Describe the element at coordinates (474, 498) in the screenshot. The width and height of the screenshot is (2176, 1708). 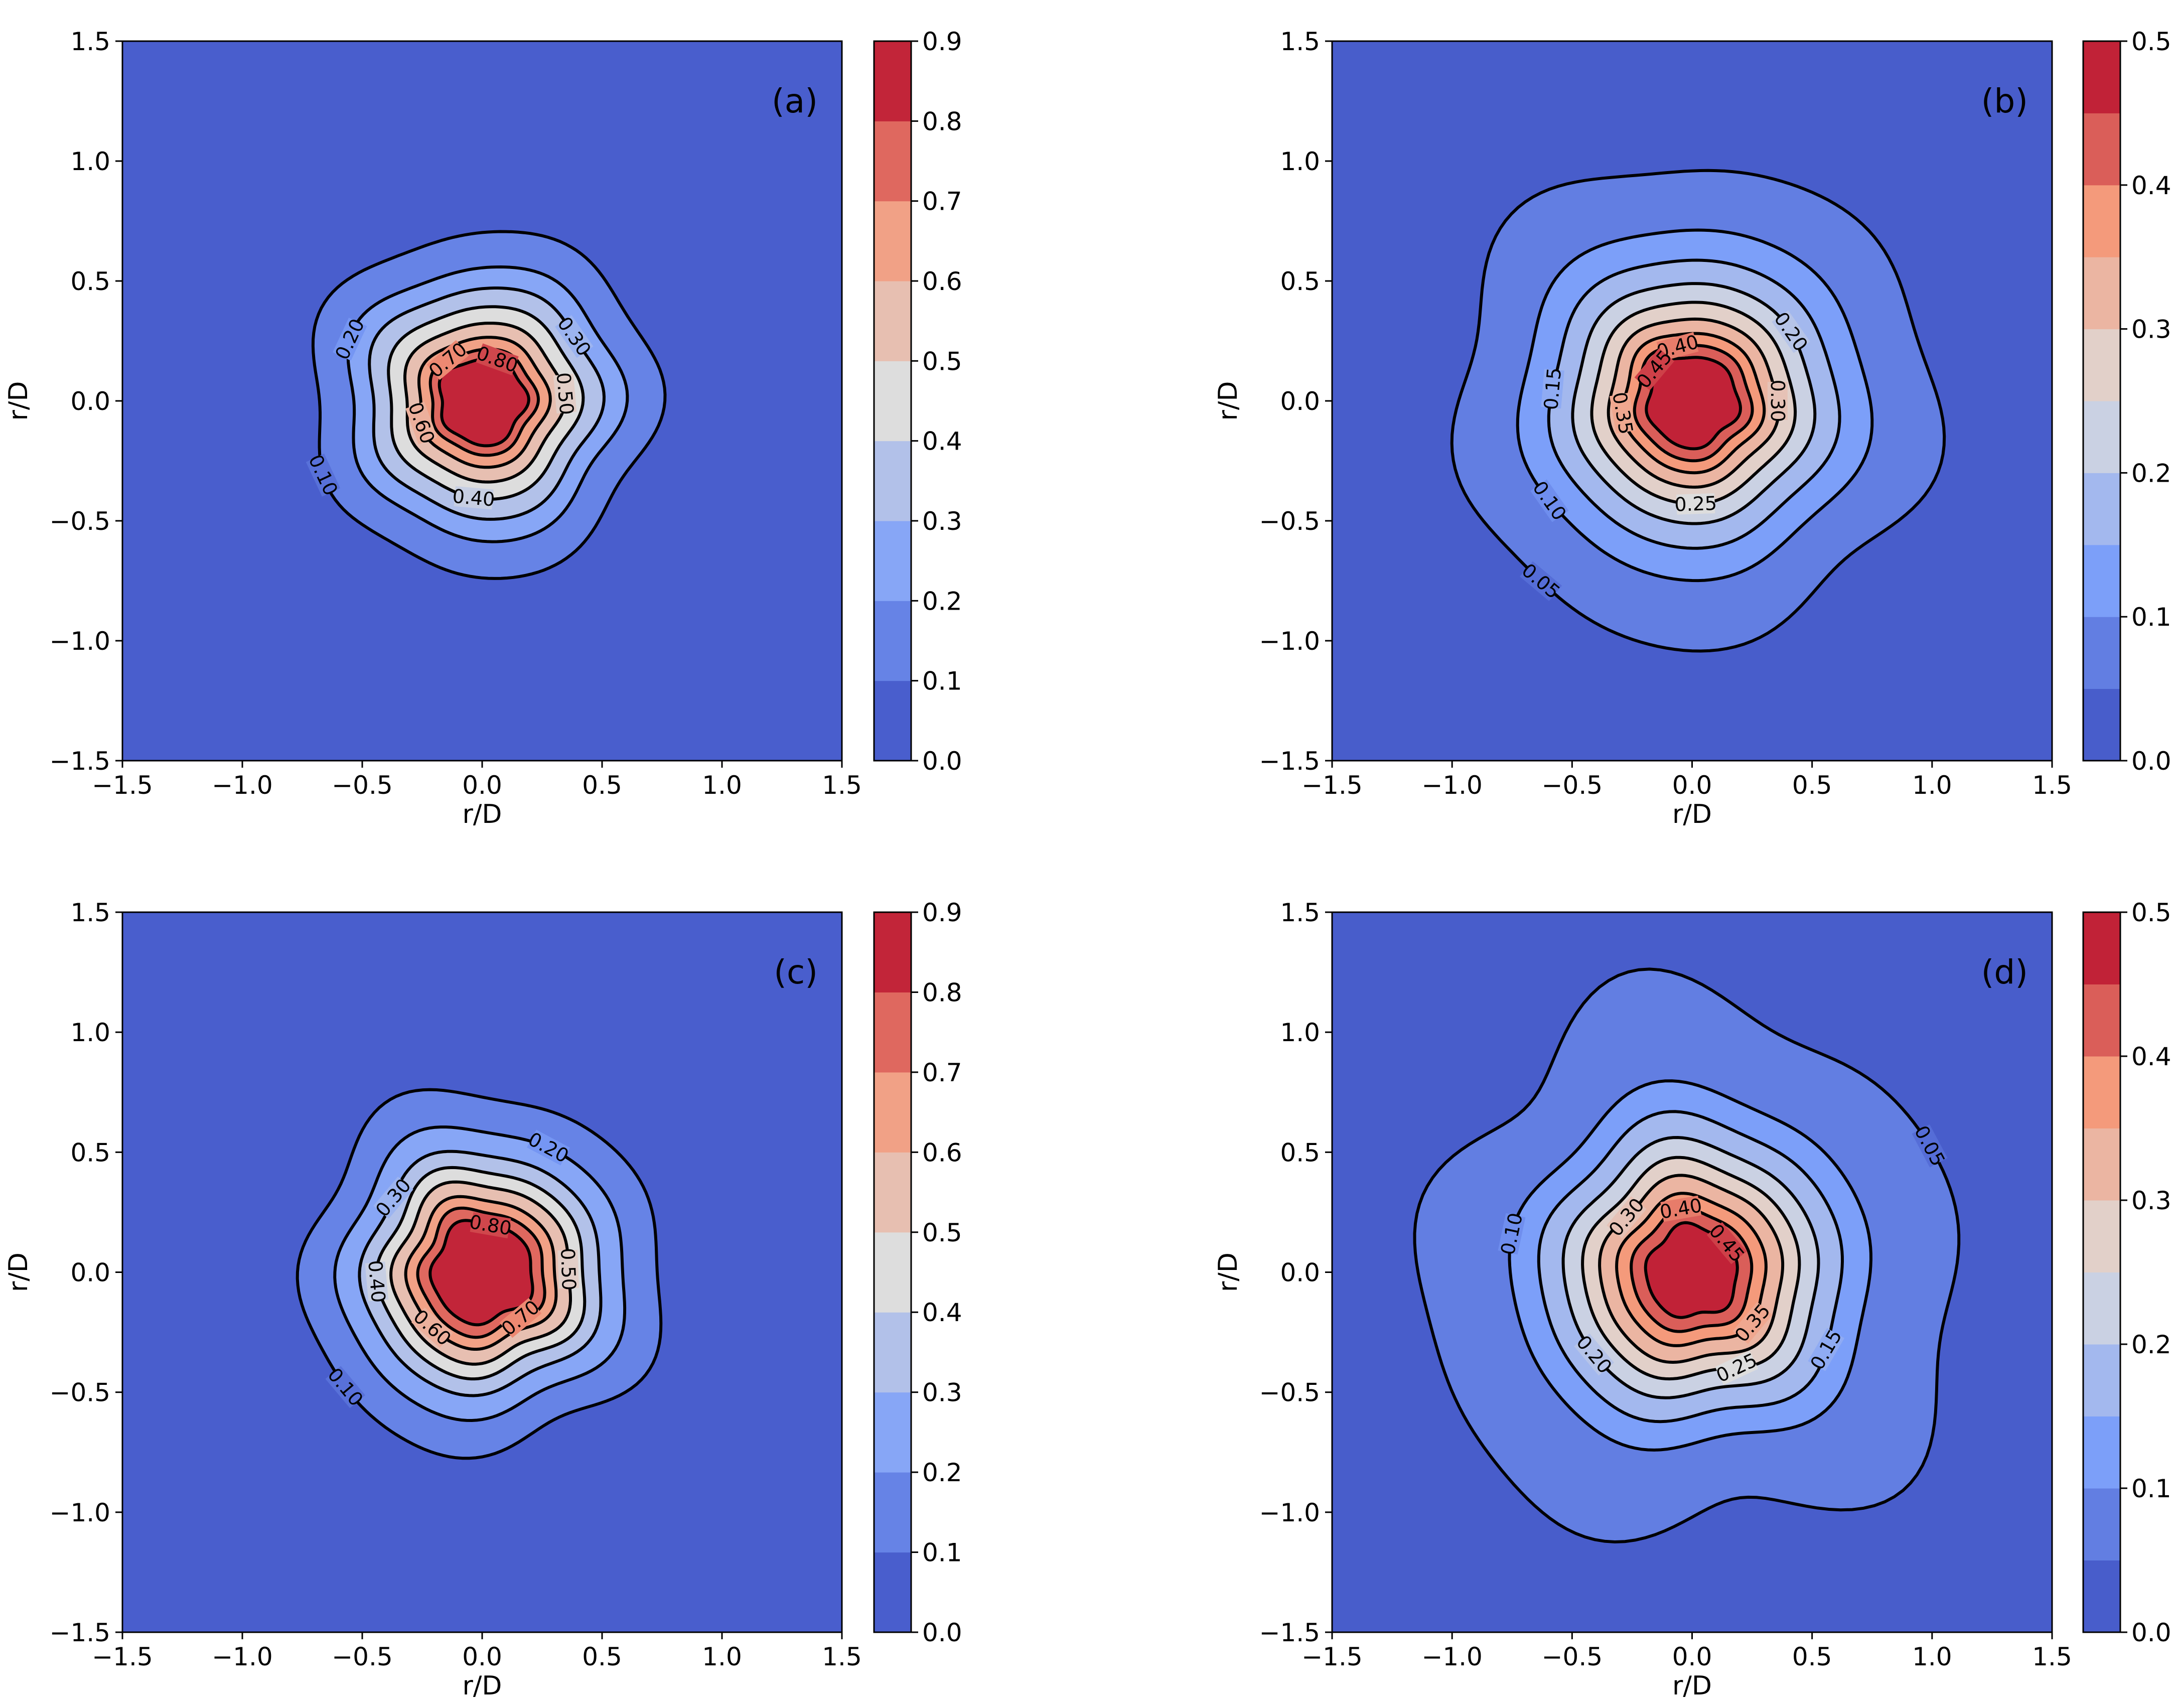
I see `contour-label: 0.40` at that location.